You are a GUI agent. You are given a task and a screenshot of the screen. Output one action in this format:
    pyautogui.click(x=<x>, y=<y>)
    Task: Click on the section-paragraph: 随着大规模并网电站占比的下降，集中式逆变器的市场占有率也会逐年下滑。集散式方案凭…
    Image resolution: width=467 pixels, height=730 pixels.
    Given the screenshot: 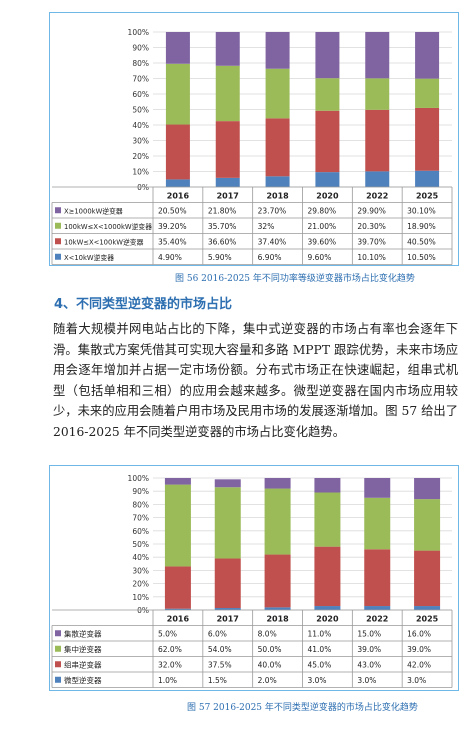 What is the action you would take?
    pyautogui.click(x=255, y=380)
    